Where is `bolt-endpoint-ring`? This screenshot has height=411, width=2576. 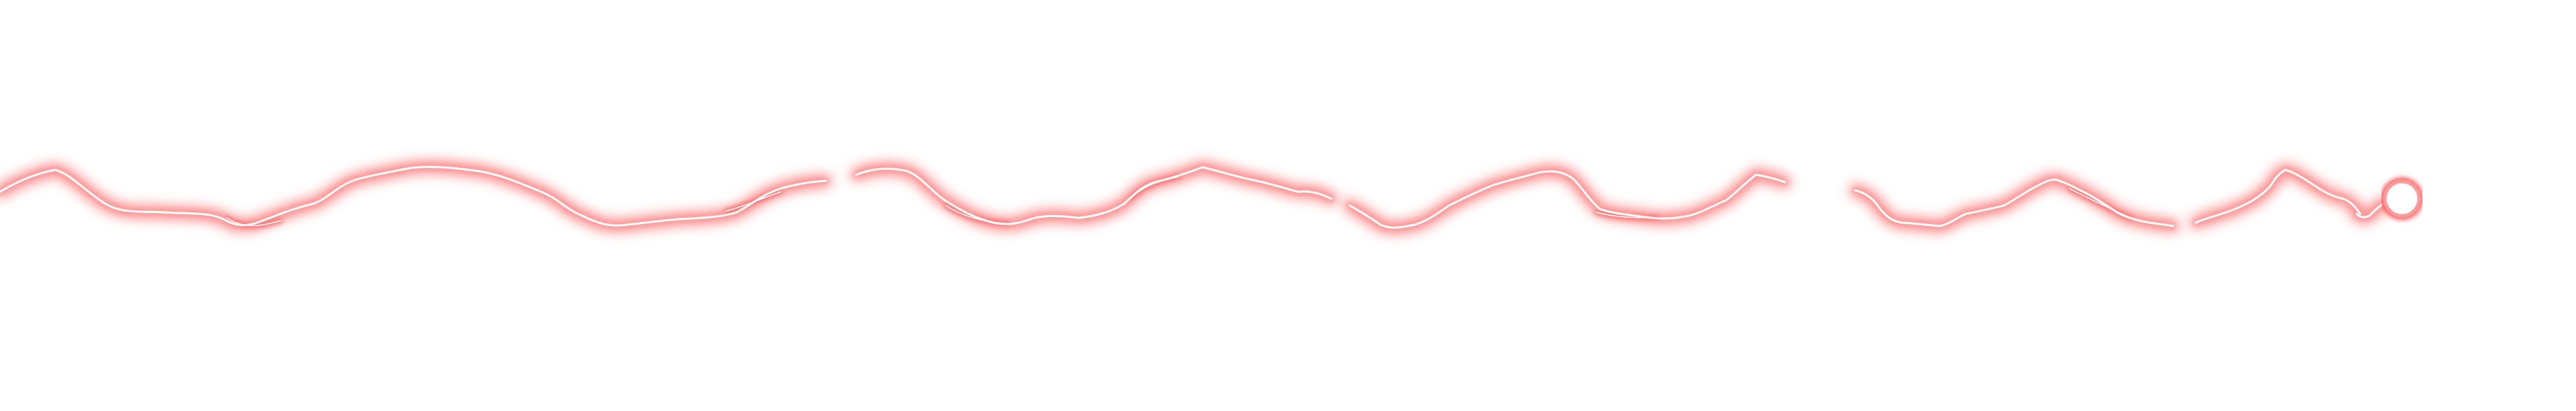 bolt-endpoint-ring is located at coordinates (2402, 198).